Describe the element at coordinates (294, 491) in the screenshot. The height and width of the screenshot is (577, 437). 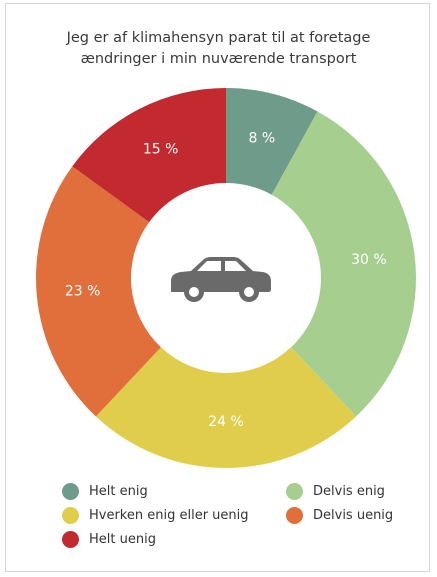
I see `legend-swatch-delvis-enig` at that location.